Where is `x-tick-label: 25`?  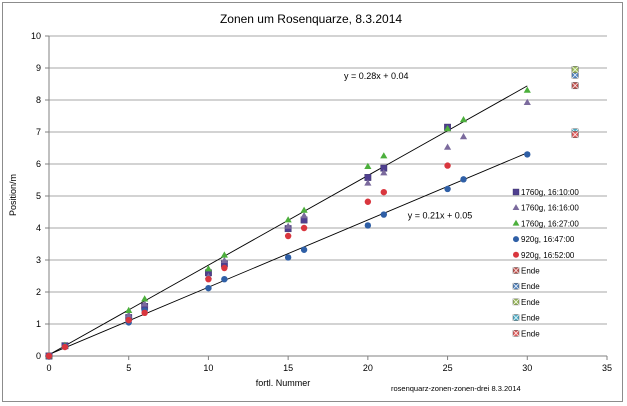
x-tick-label: 25 is located at coordinates (448, 368).